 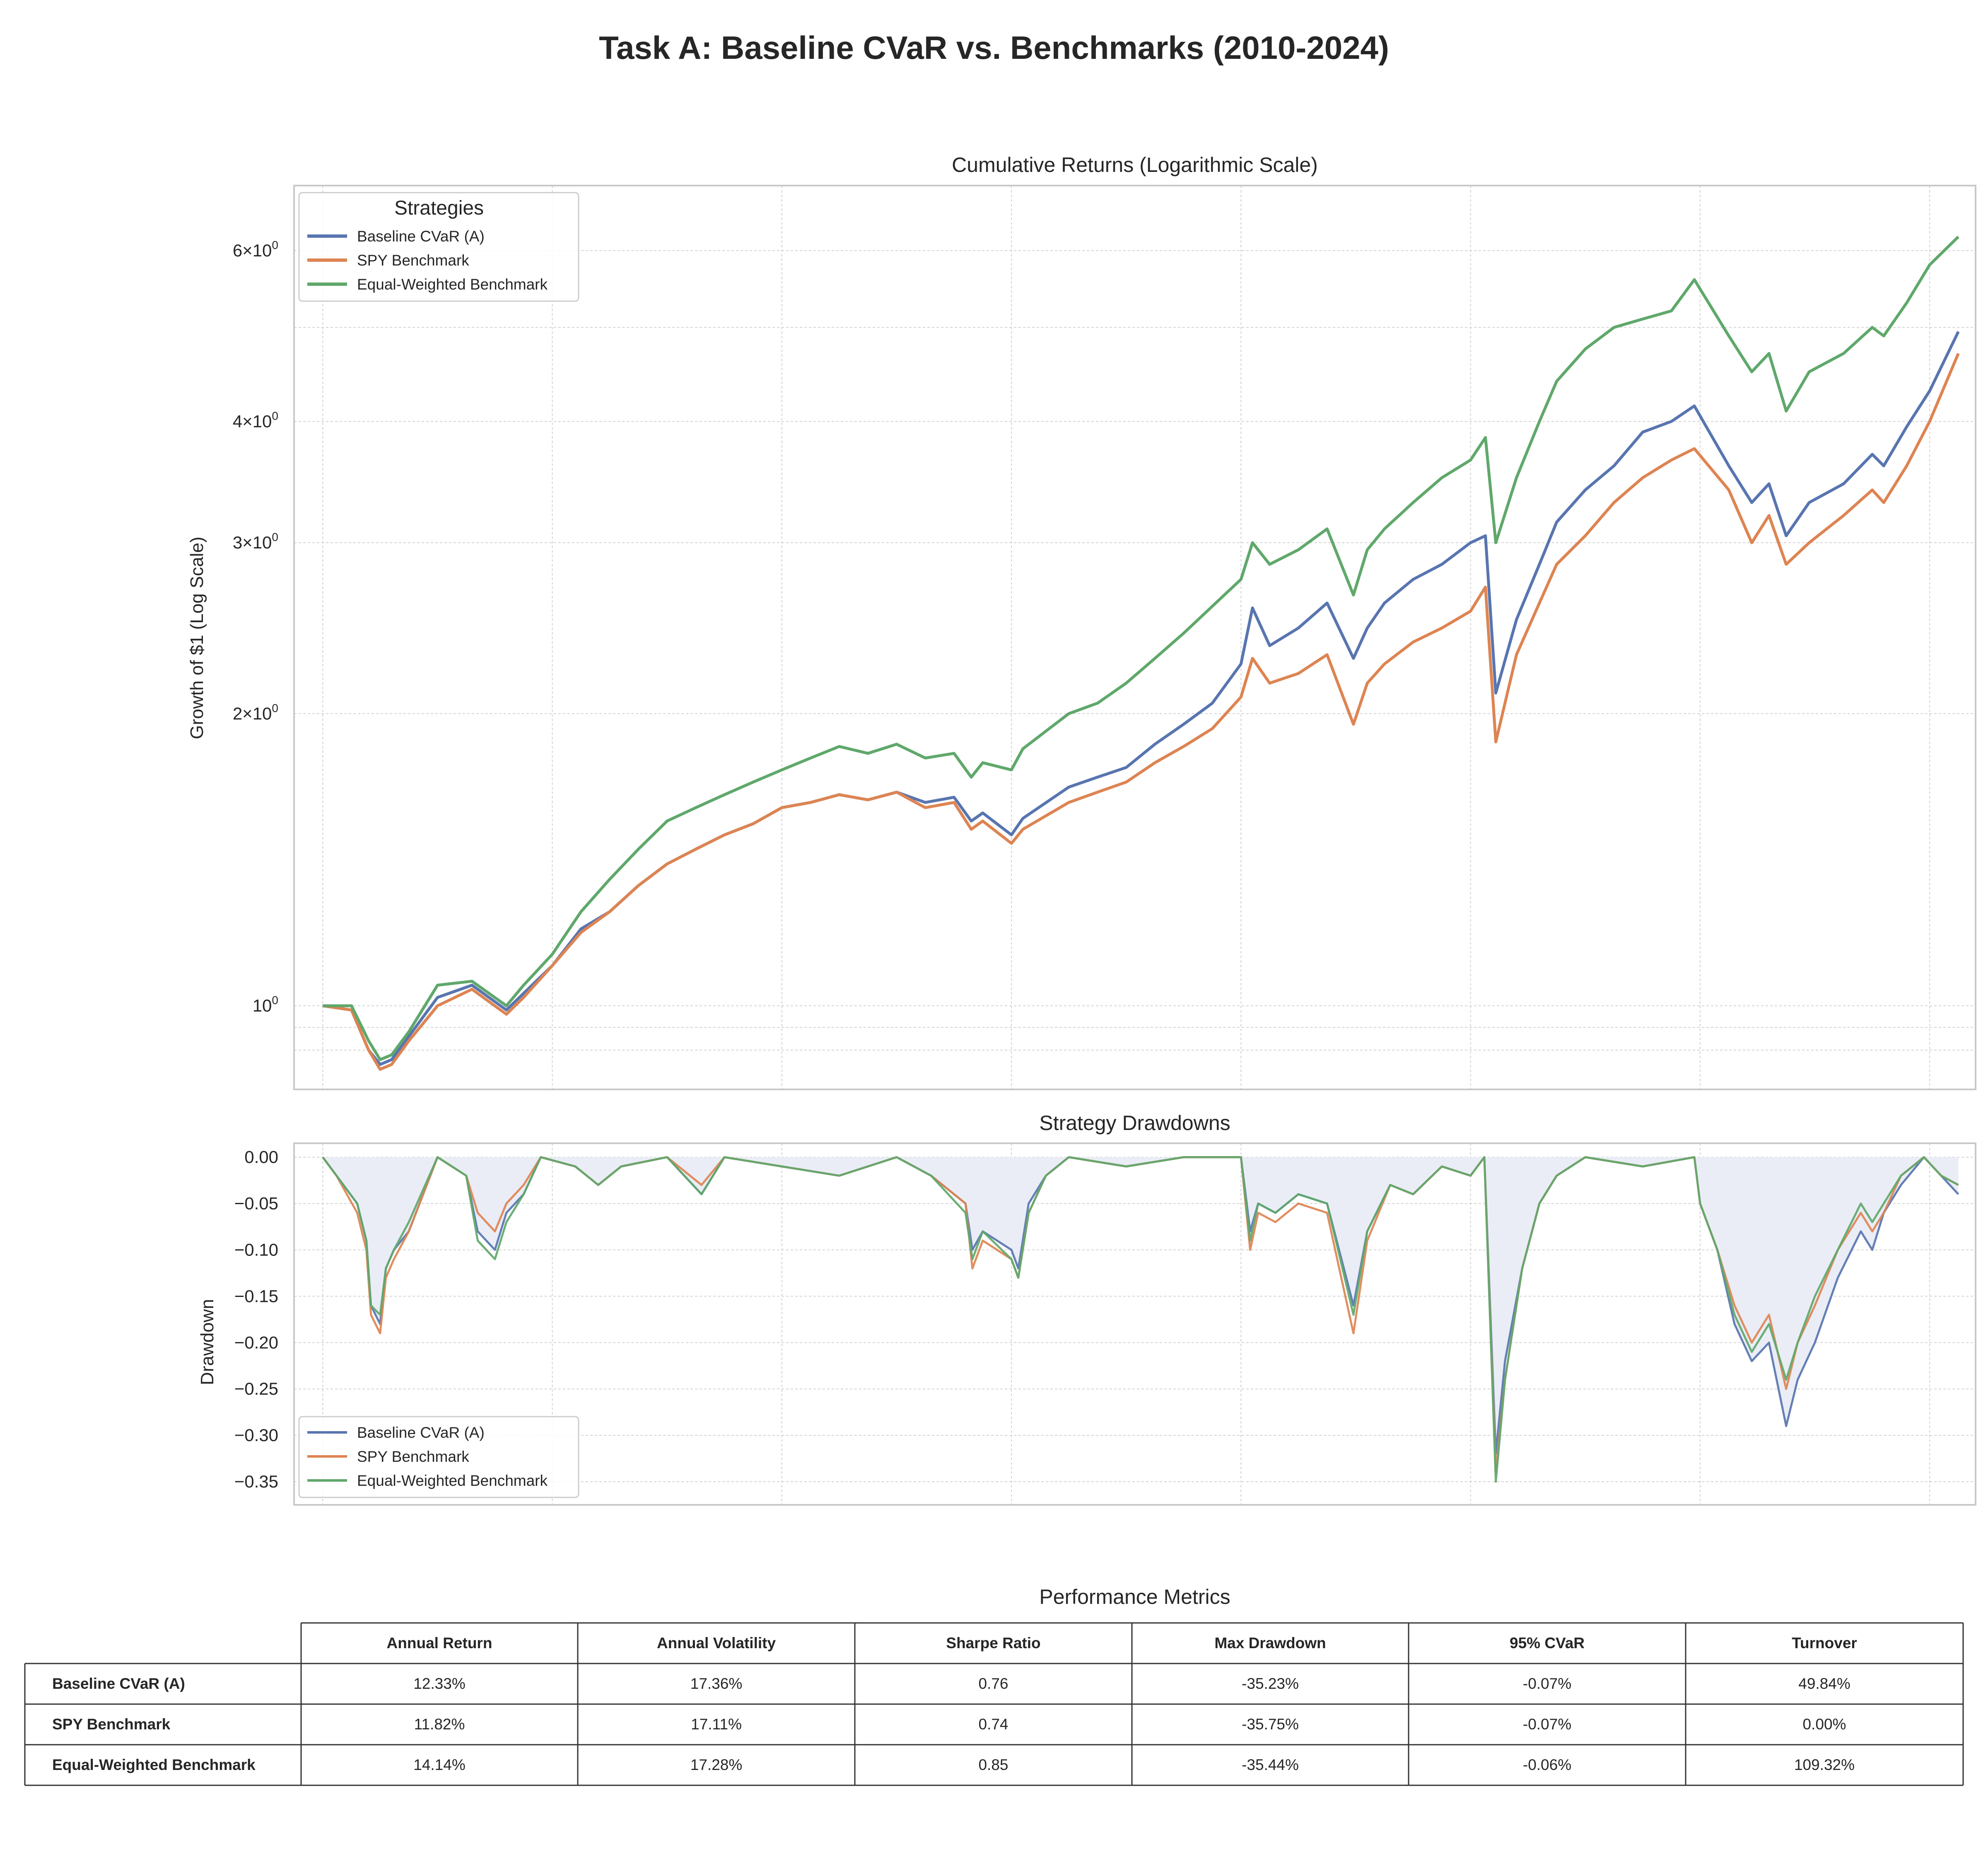 I want to click on table-column-header: Sharpe Ratio, so click(x=993, y=1643).